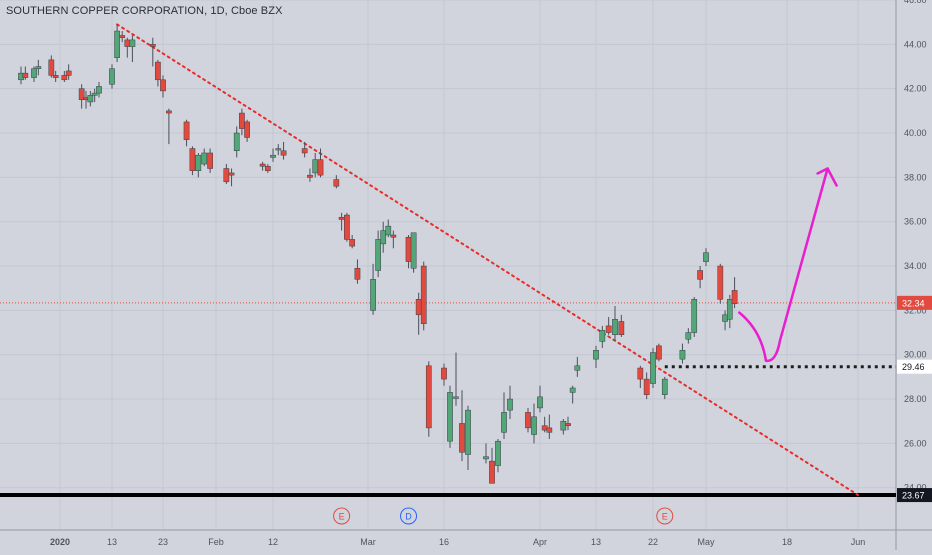 Image resolution: width=932 pixels, height=555 pixels. What do you see at coordinates (409, 516) in the screenshot?
I see `event-marker: D` at bounding box center [409, 516].